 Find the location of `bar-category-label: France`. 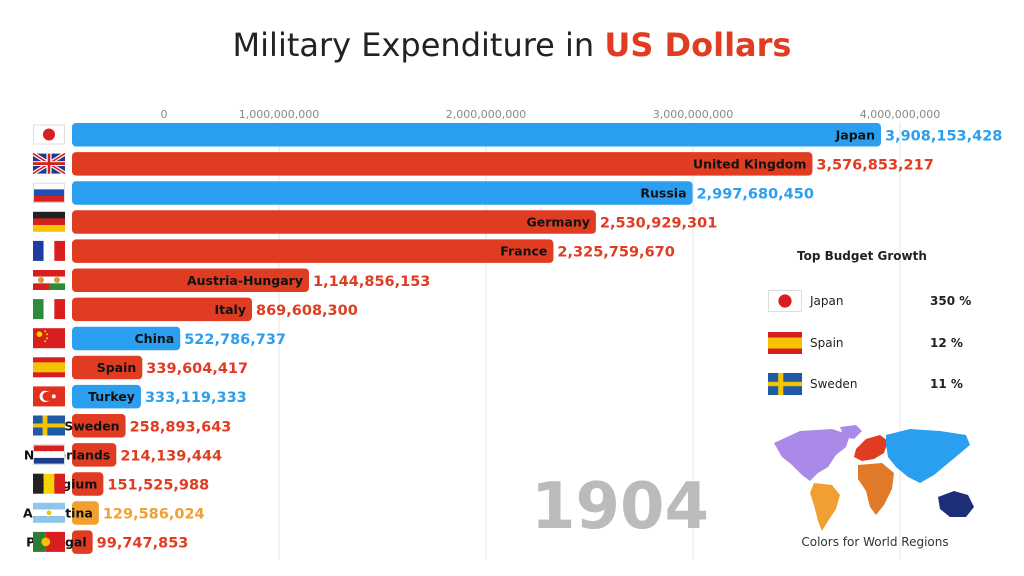

bar-category-label: France is located at coordinates (523, 251).